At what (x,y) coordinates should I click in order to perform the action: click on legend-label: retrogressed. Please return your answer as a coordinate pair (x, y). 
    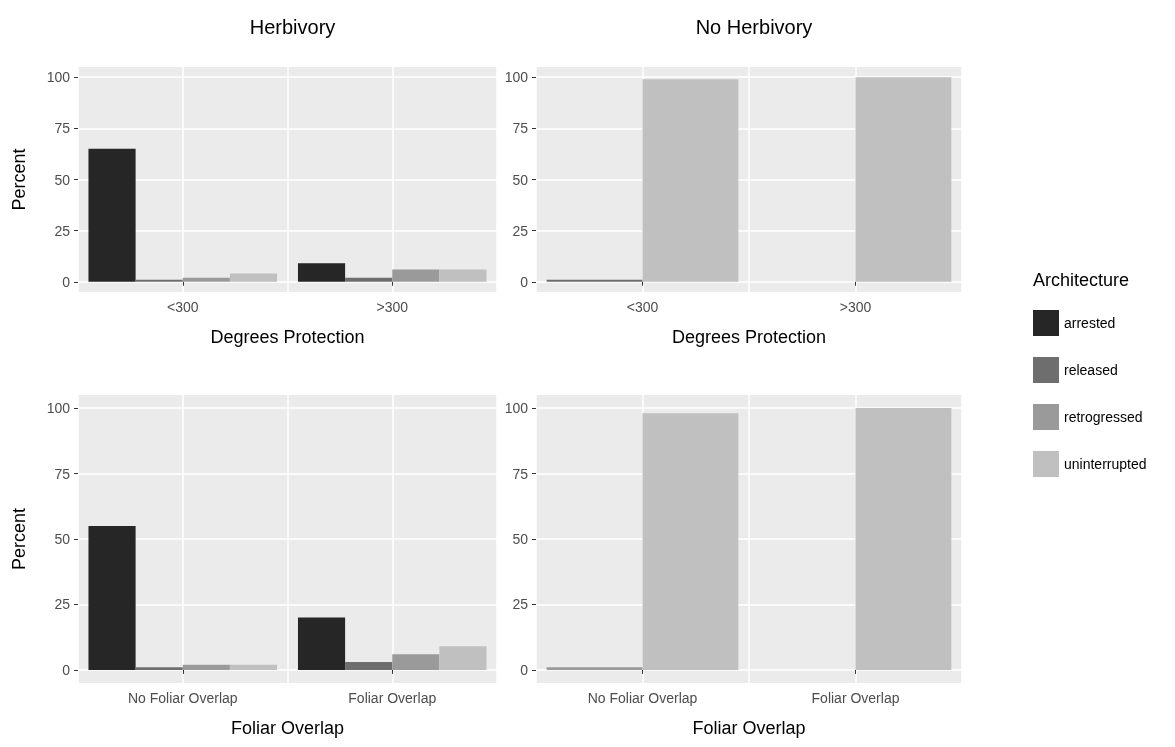
    Looking at the image, I should click on (1103, 417).